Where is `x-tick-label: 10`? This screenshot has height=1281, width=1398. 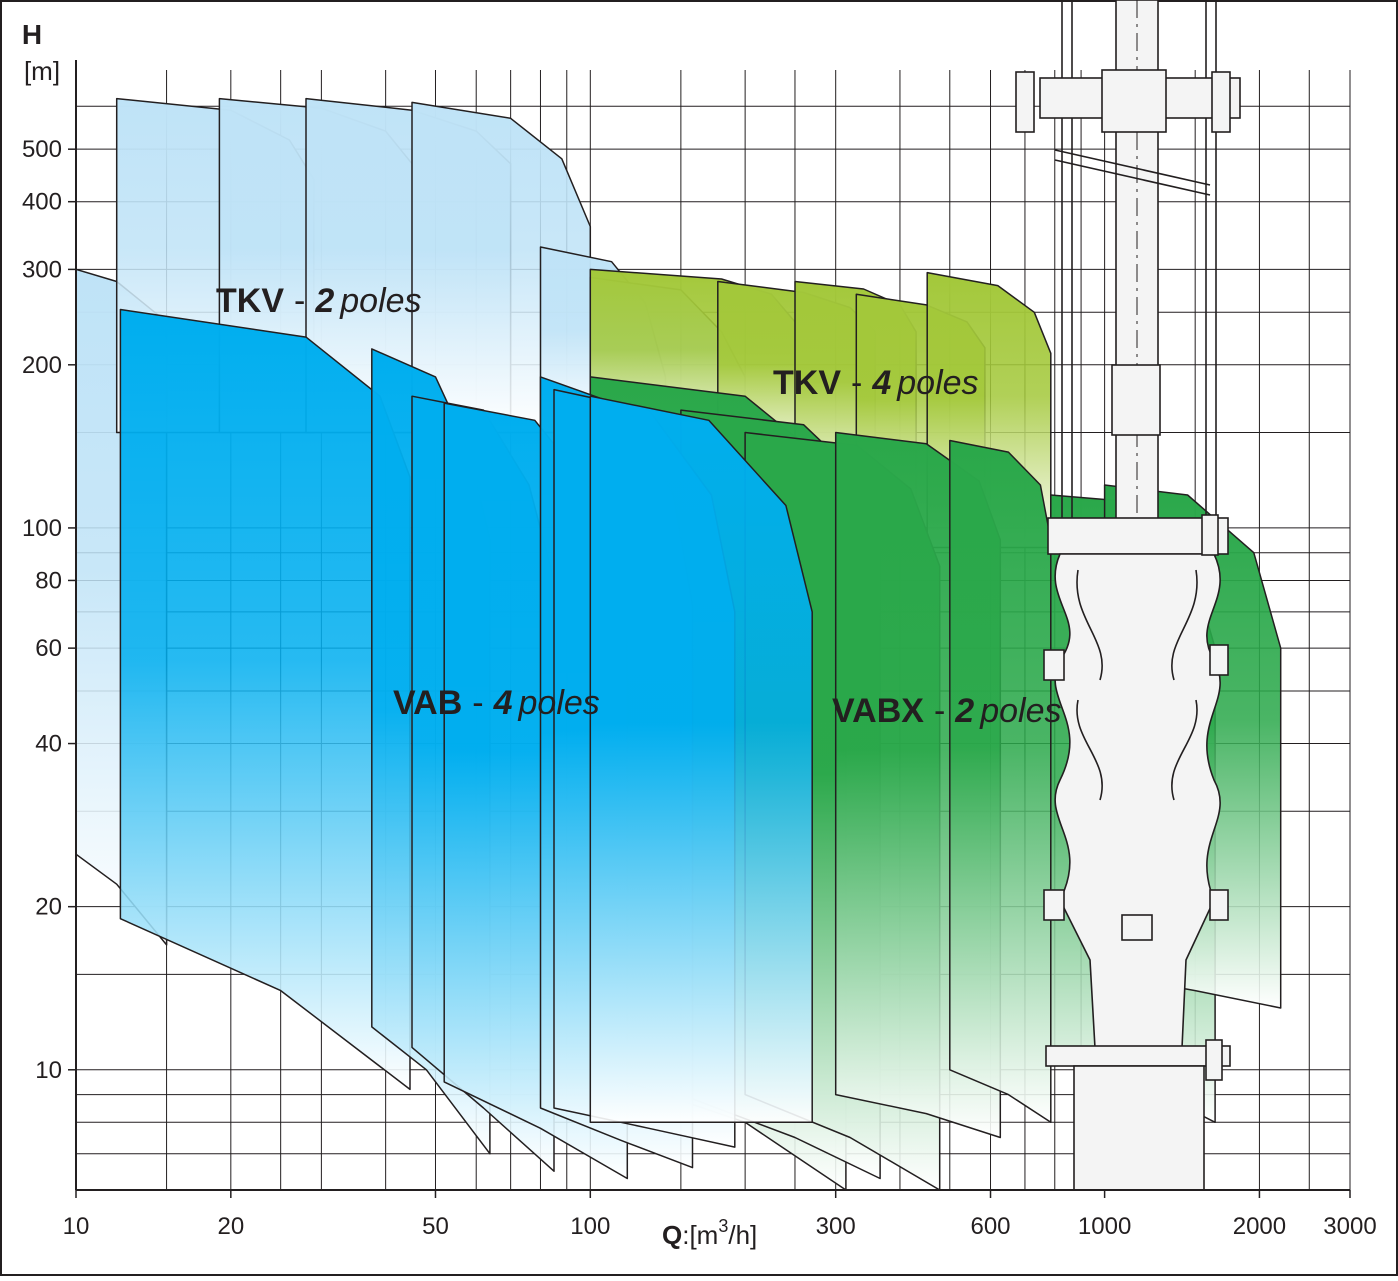
x-tick-label: 10 is located at coordinates (76, 1226).